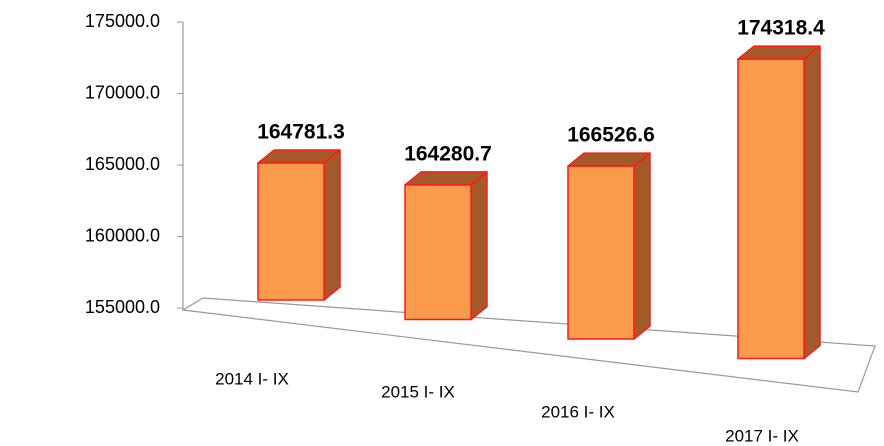 The image size is (884, 446). I want to click on x-tick-label: 2014 I- IX, so click(252, 378).